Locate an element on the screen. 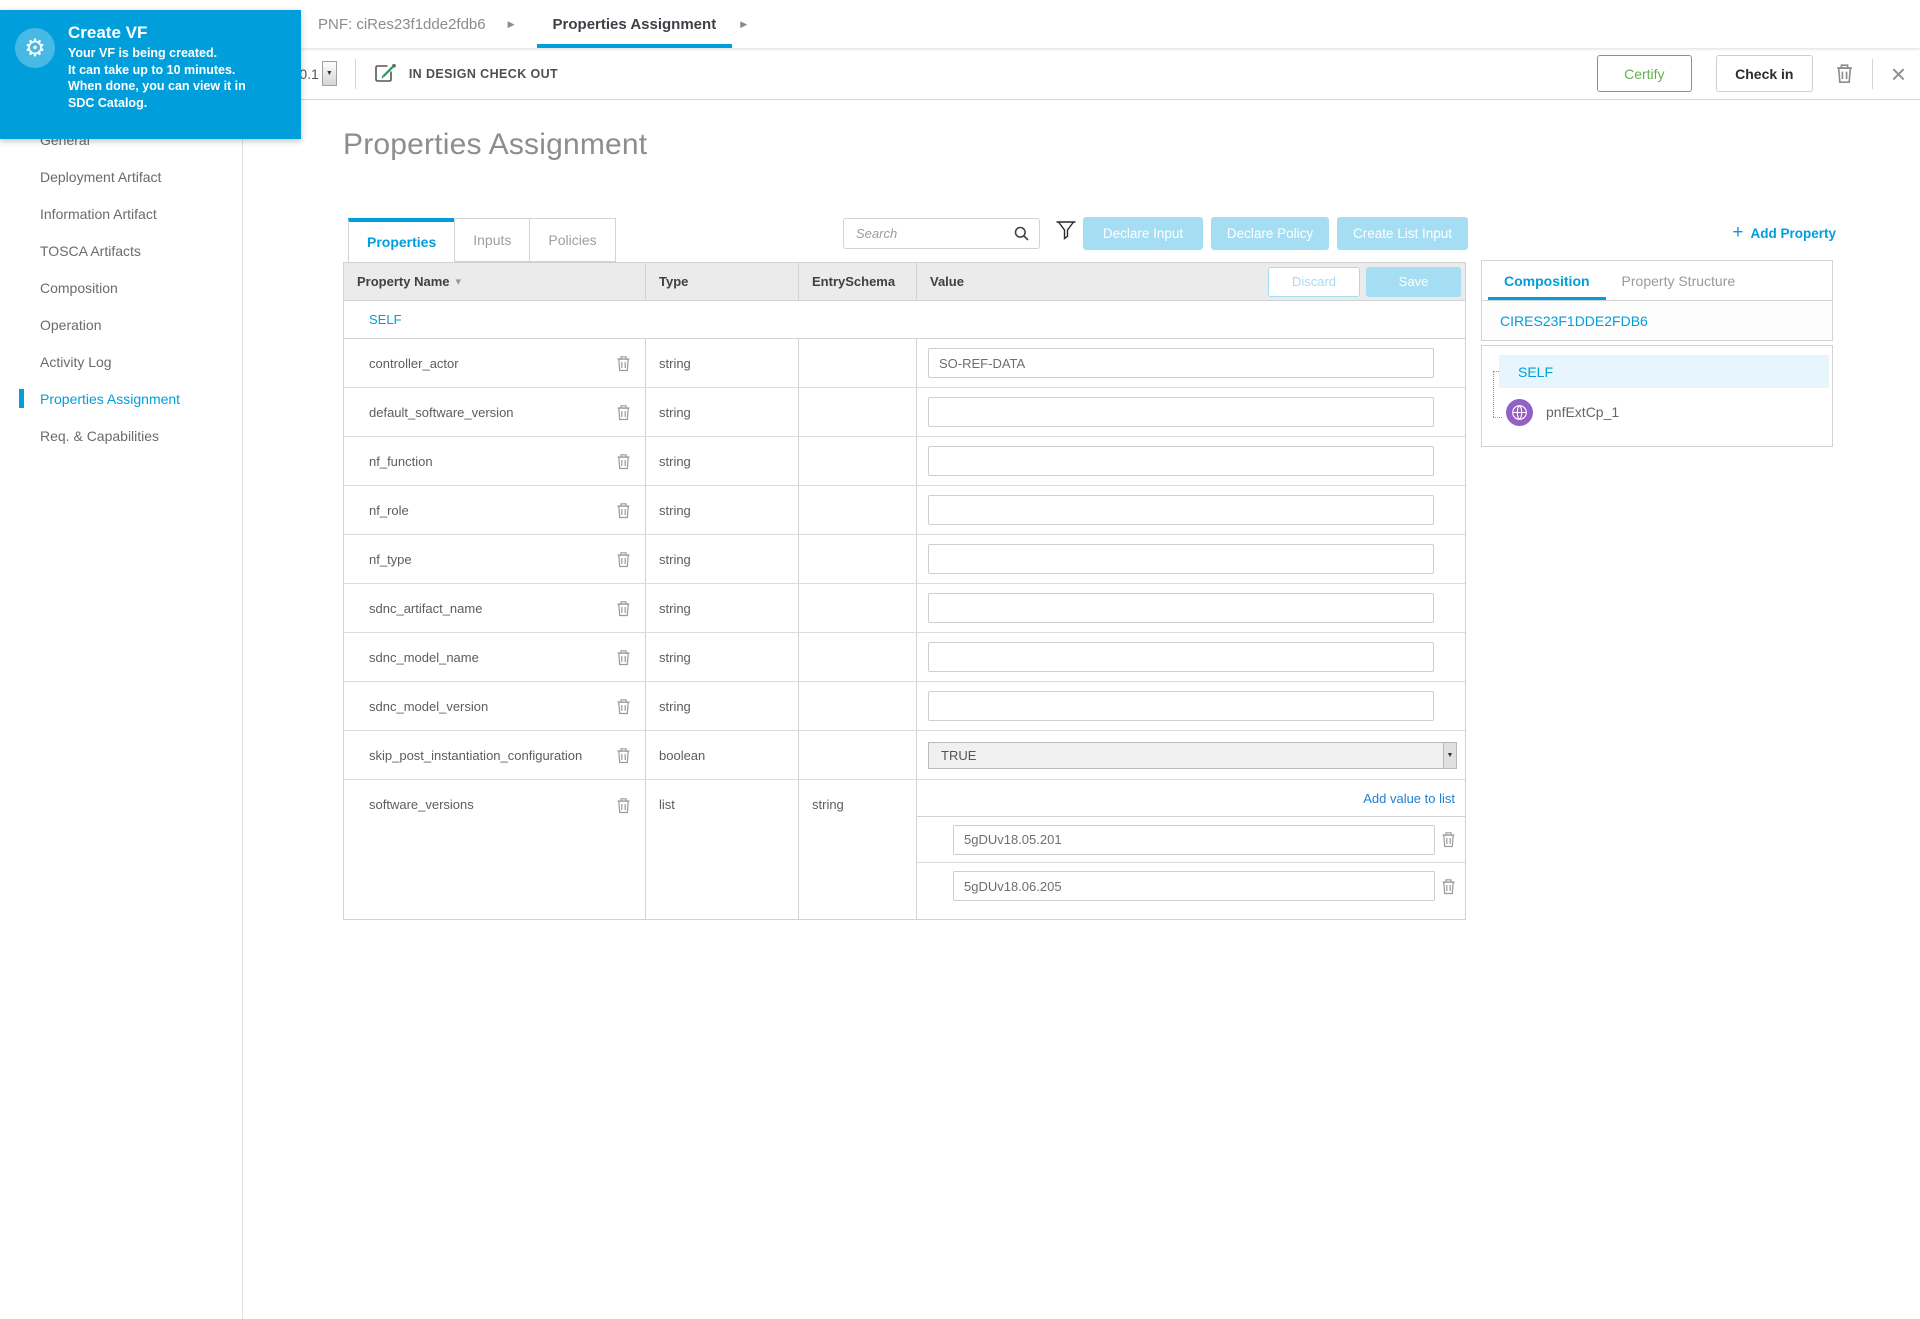  composition-panel-tabs: Composition Property Structure is located at coordinates (1657, 280).